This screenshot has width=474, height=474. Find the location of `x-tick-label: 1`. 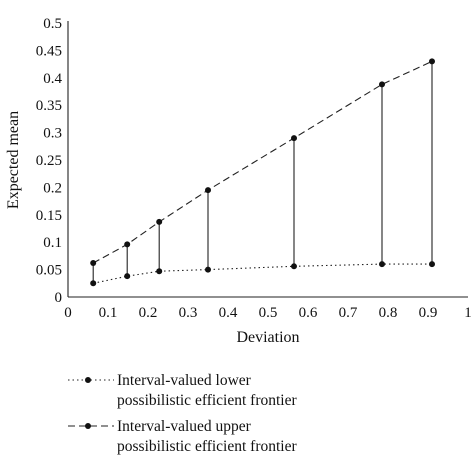

x-tick-label: 1 is located at coordinates (468, 313).